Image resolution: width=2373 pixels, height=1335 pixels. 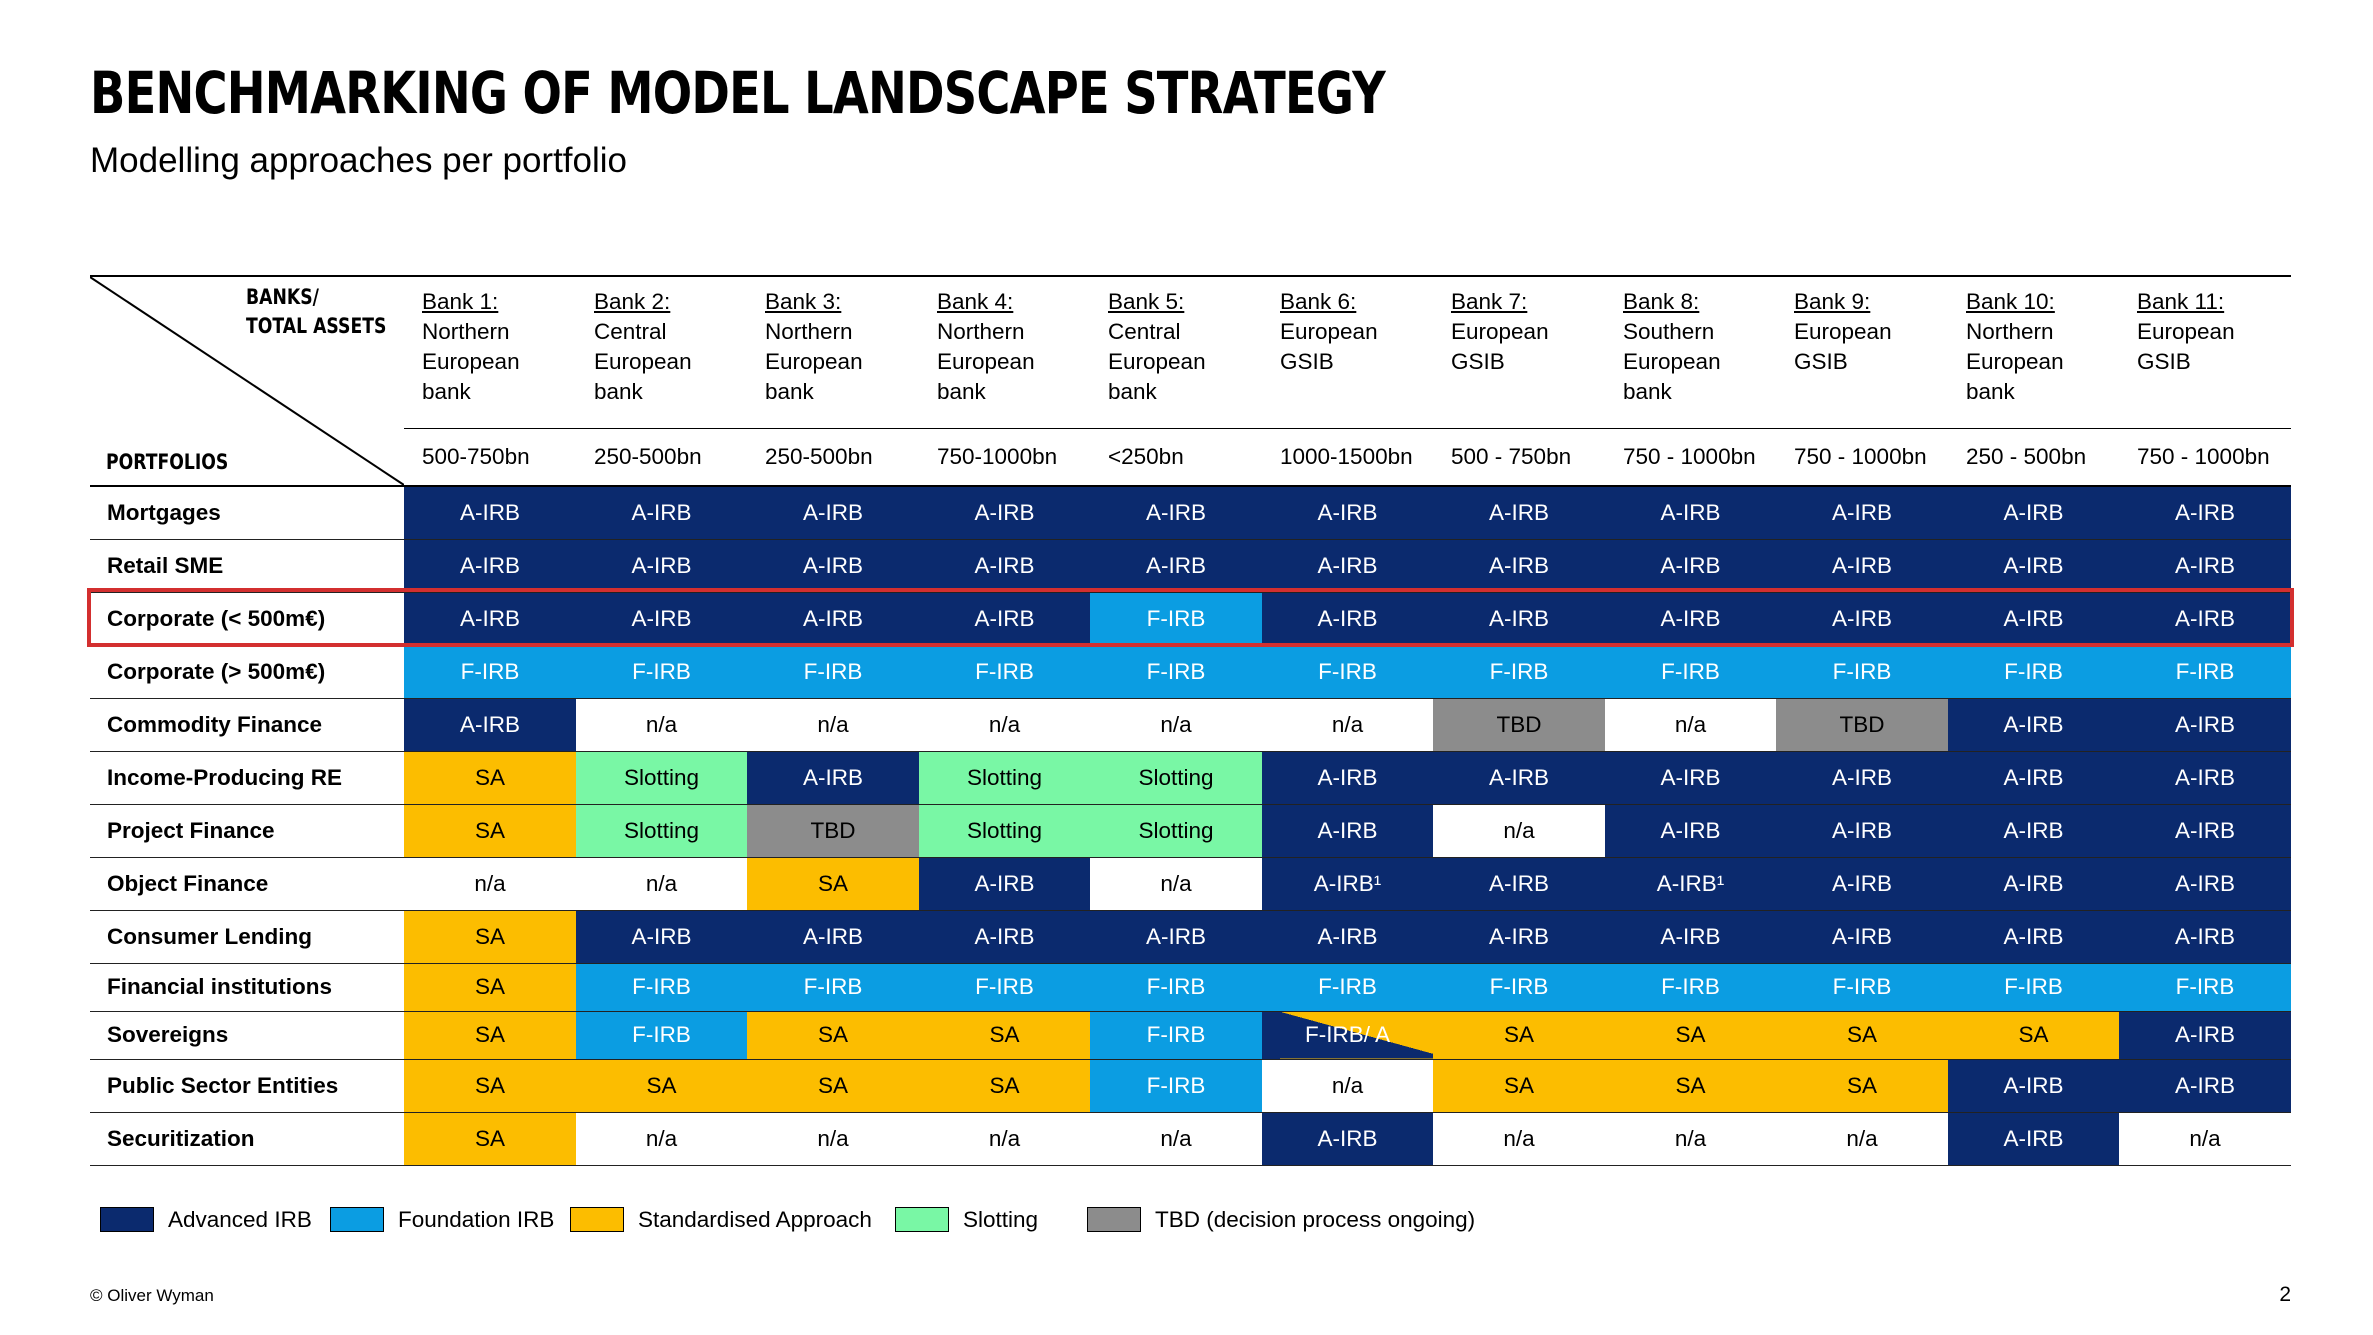 What do you see at coordinates (738, 93) in the screenshot?
I see `page-title: BENCHMARKING OF MODEL LANDSCAPE STRATEGY` at bounding box center [738, 93].